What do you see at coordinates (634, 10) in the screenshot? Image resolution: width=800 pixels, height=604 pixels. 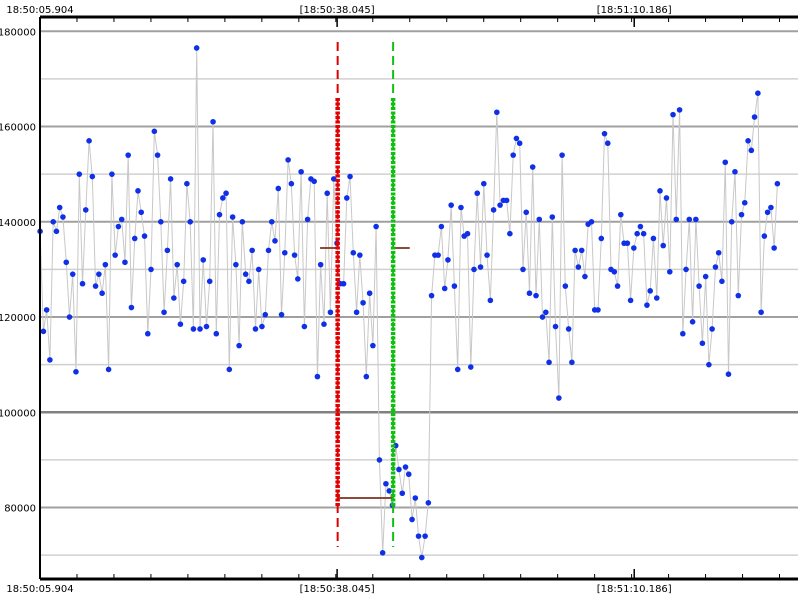 I see `x-tick-label-top: [18:51:10.186]` at bounding box center [634, 10].